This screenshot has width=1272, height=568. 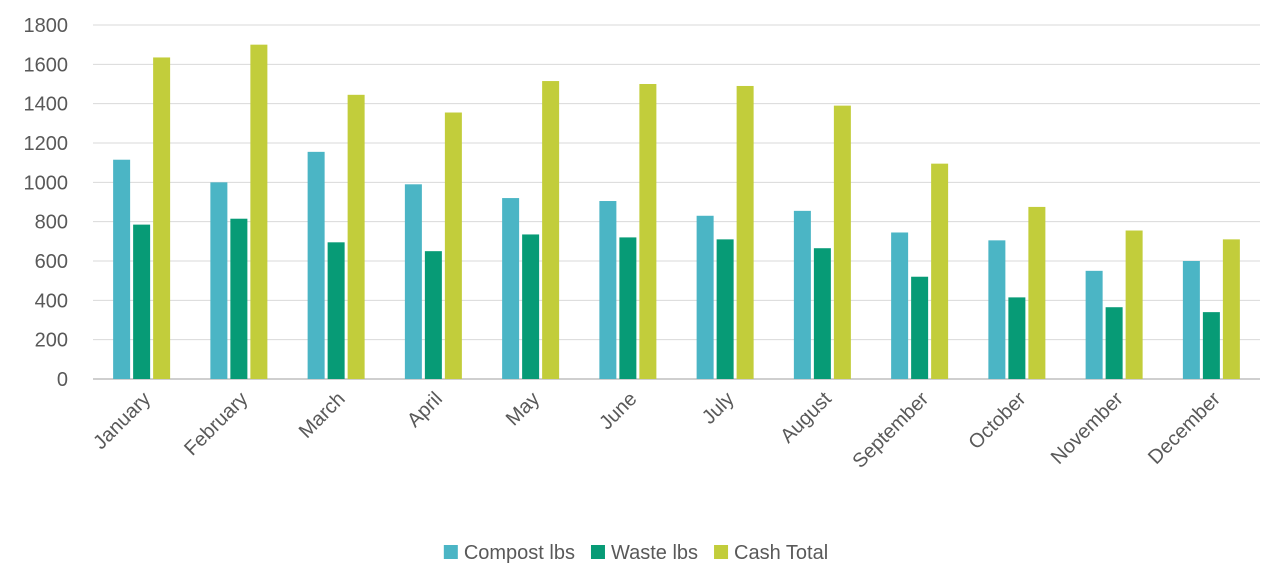 What do you see at coordinates (51, 301) in the screenshot?
I see `y-tick-label: 400` at bounding box center [51, 301].